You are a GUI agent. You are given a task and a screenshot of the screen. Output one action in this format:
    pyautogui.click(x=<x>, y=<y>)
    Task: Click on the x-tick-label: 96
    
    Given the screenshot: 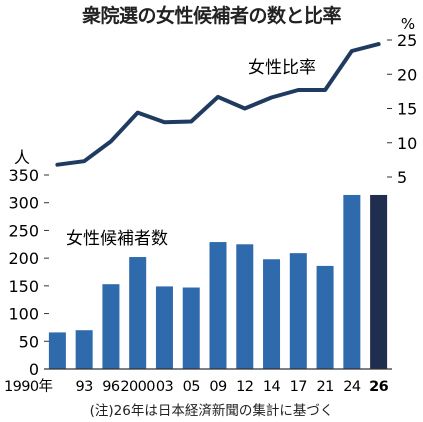 What is the action you would take?
    pyautogui.click(x=111, y=387)
    